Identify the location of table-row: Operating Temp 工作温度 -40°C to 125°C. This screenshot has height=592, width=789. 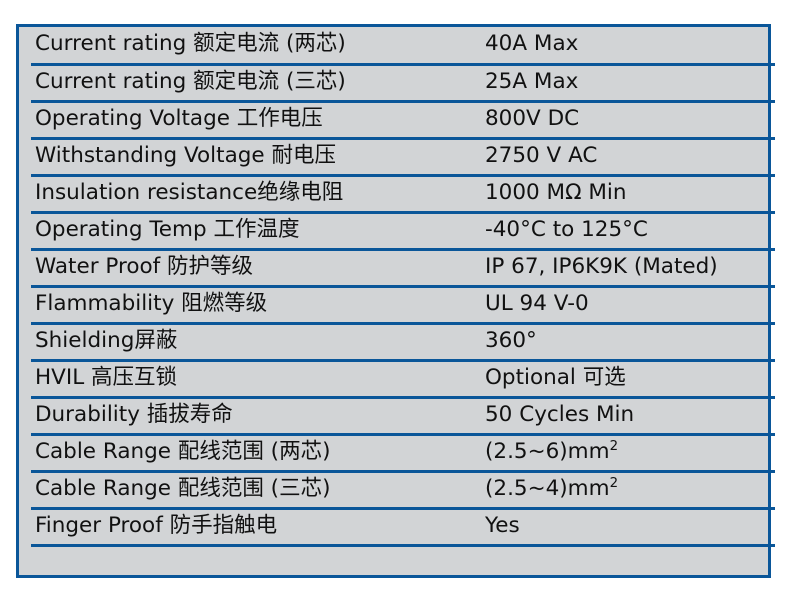
(403, 231).